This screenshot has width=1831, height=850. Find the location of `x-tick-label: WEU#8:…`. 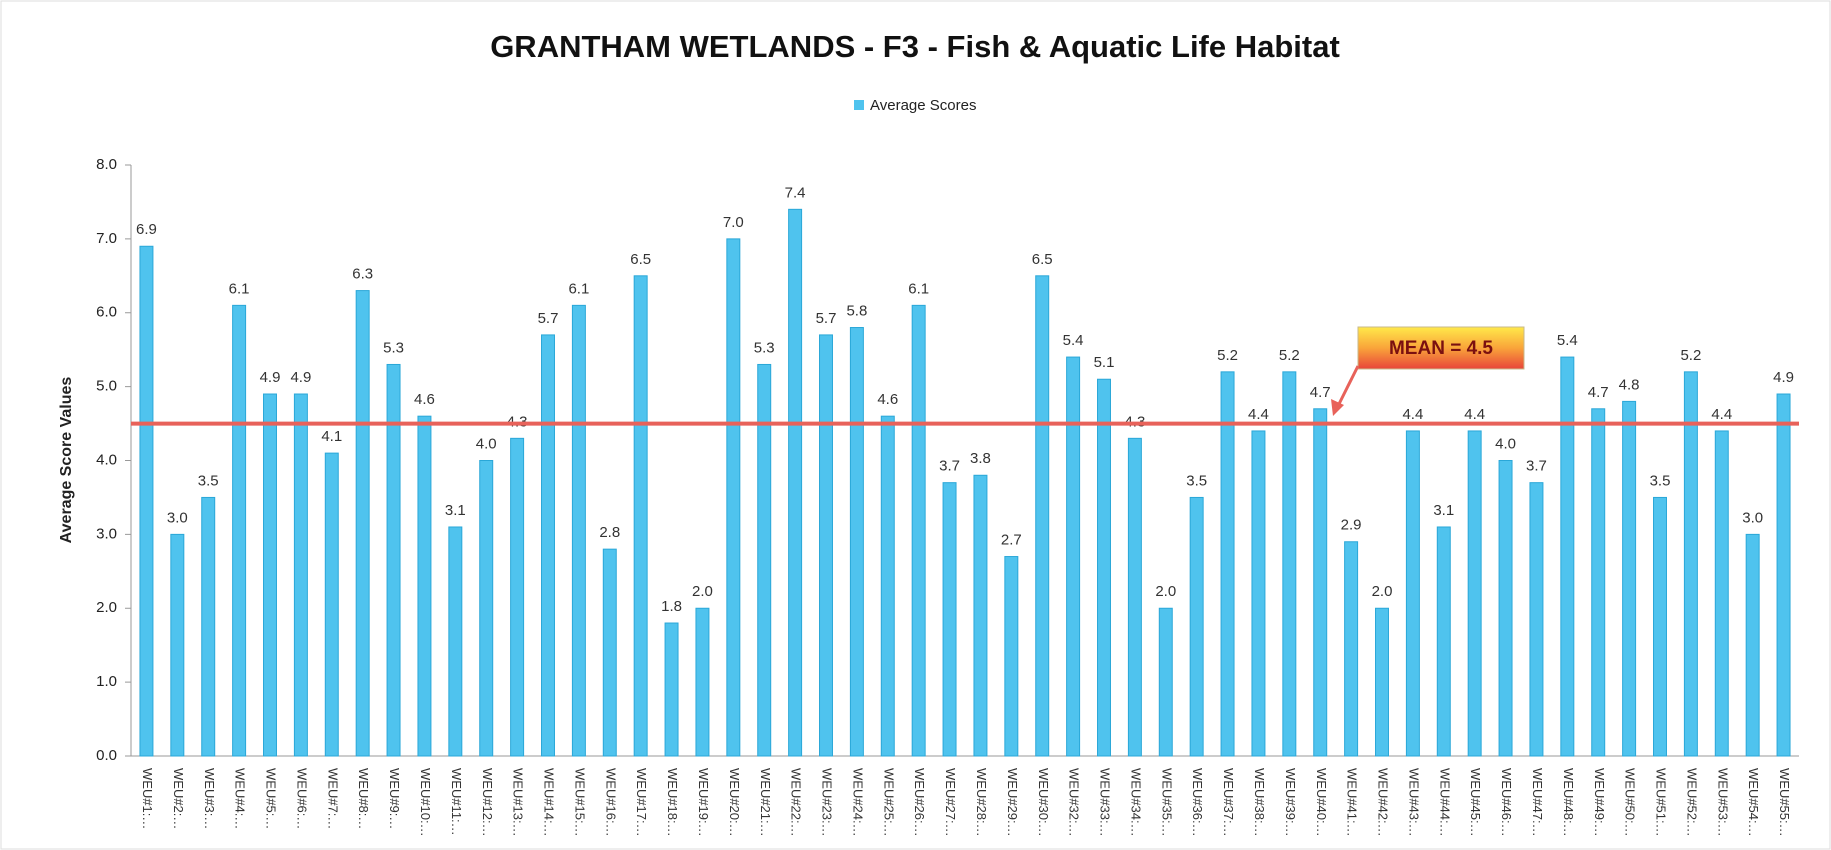

x-tick-label: WEU#8:… is located at coordinates (363, 798).